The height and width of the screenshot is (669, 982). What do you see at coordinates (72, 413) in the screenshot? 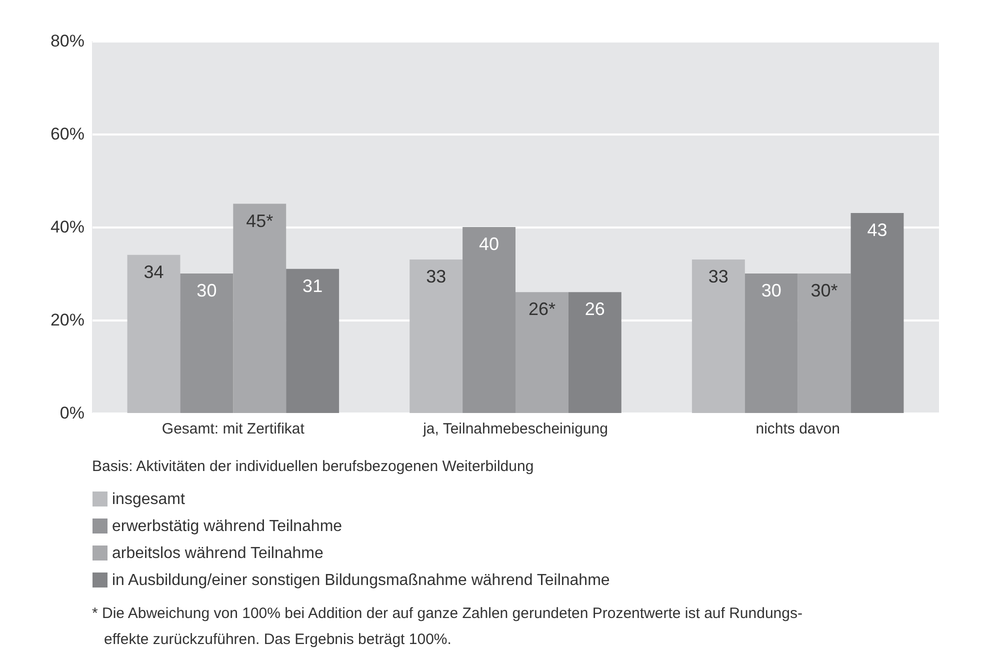
I see `y-tick-label: 0%` at bounding box center [72, 413].